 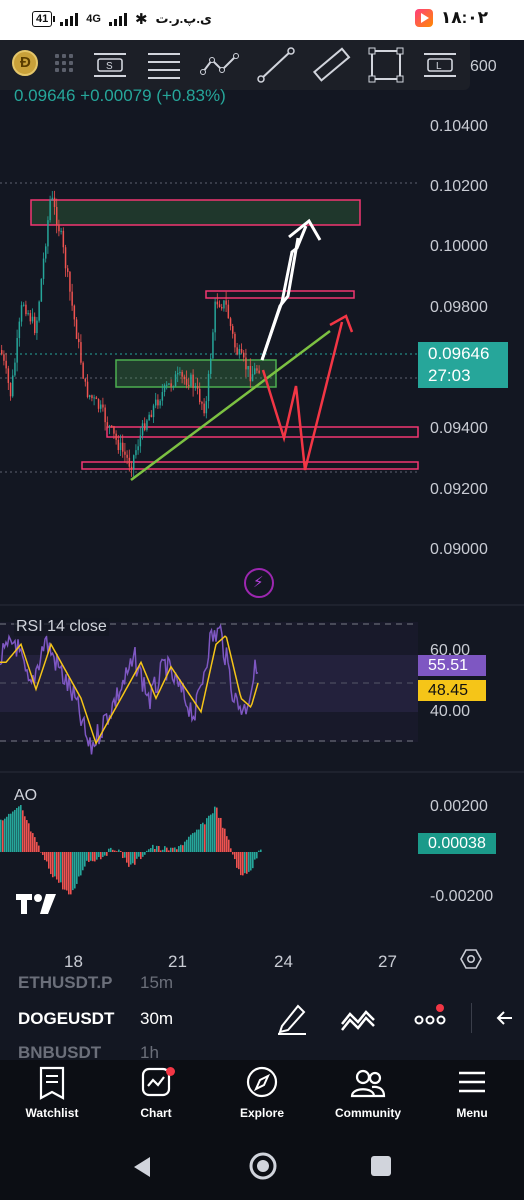 What do you see at coordinates (220, 65) in the screenshot?
I see `path-icon` at bounding box center [220, 65].